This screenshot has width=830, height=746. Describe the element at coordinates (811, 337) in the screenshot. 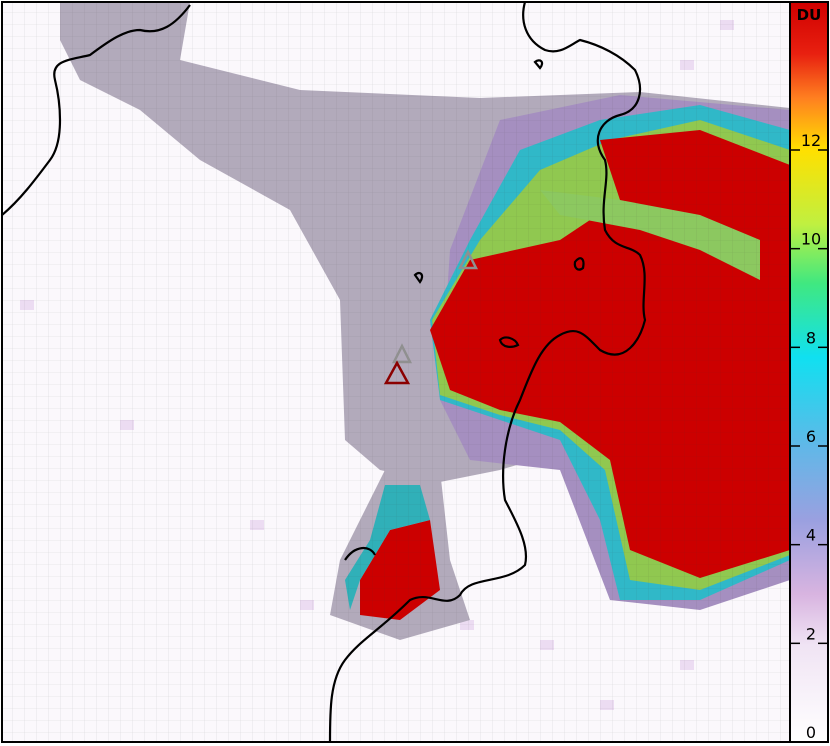

I see `colorbar-tick-label: 8` at that location.